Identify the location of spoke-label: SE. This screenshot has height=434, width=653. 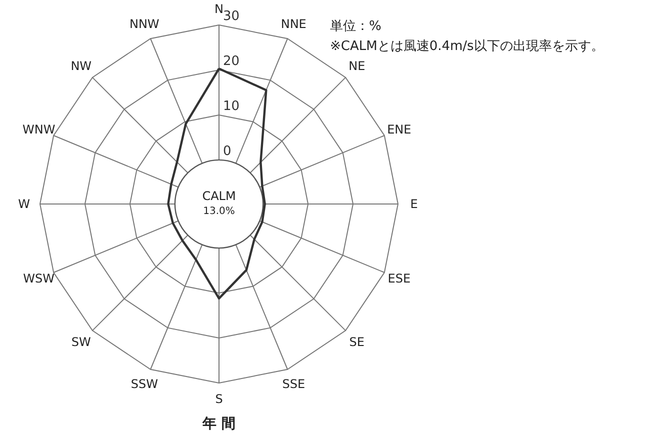
(356, 341).